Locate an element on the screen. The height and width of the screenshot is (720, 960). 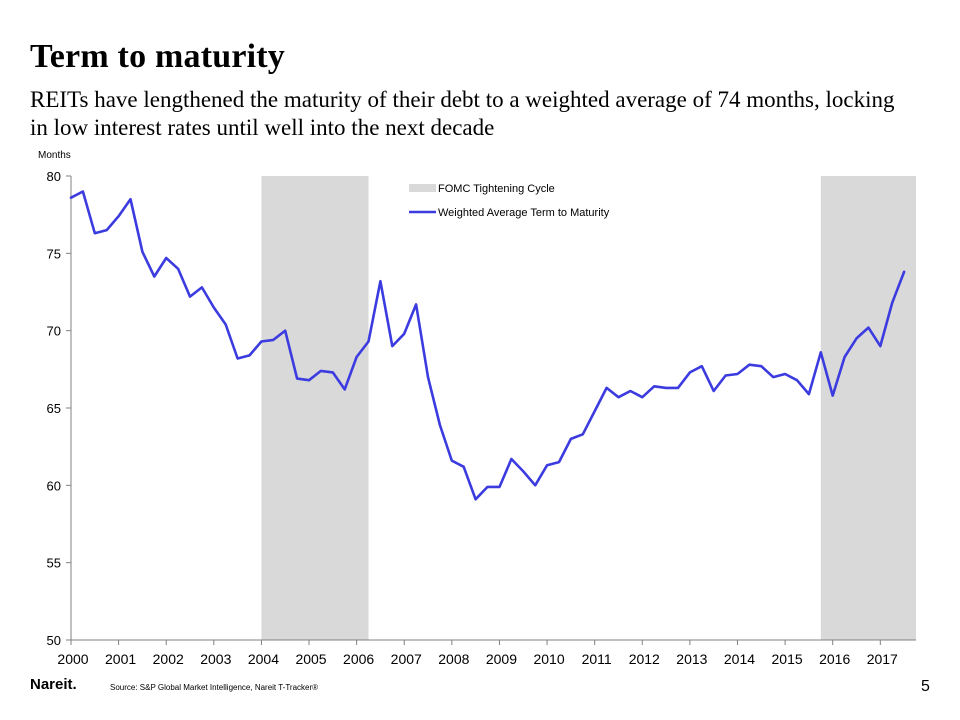
x-tick-label: 2015 is located at coordinates (787, 659).